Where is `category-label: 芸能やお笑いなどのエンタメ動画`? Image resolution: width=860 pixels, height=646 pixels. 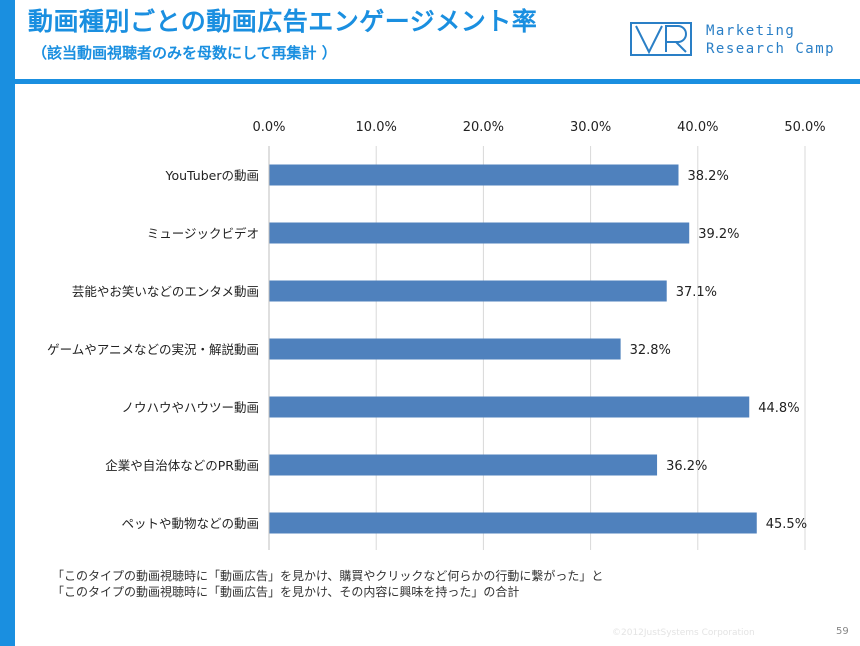 category-label: 芸能やお笑いなどのエンタメ動画 is located at coordinates (165, 291).